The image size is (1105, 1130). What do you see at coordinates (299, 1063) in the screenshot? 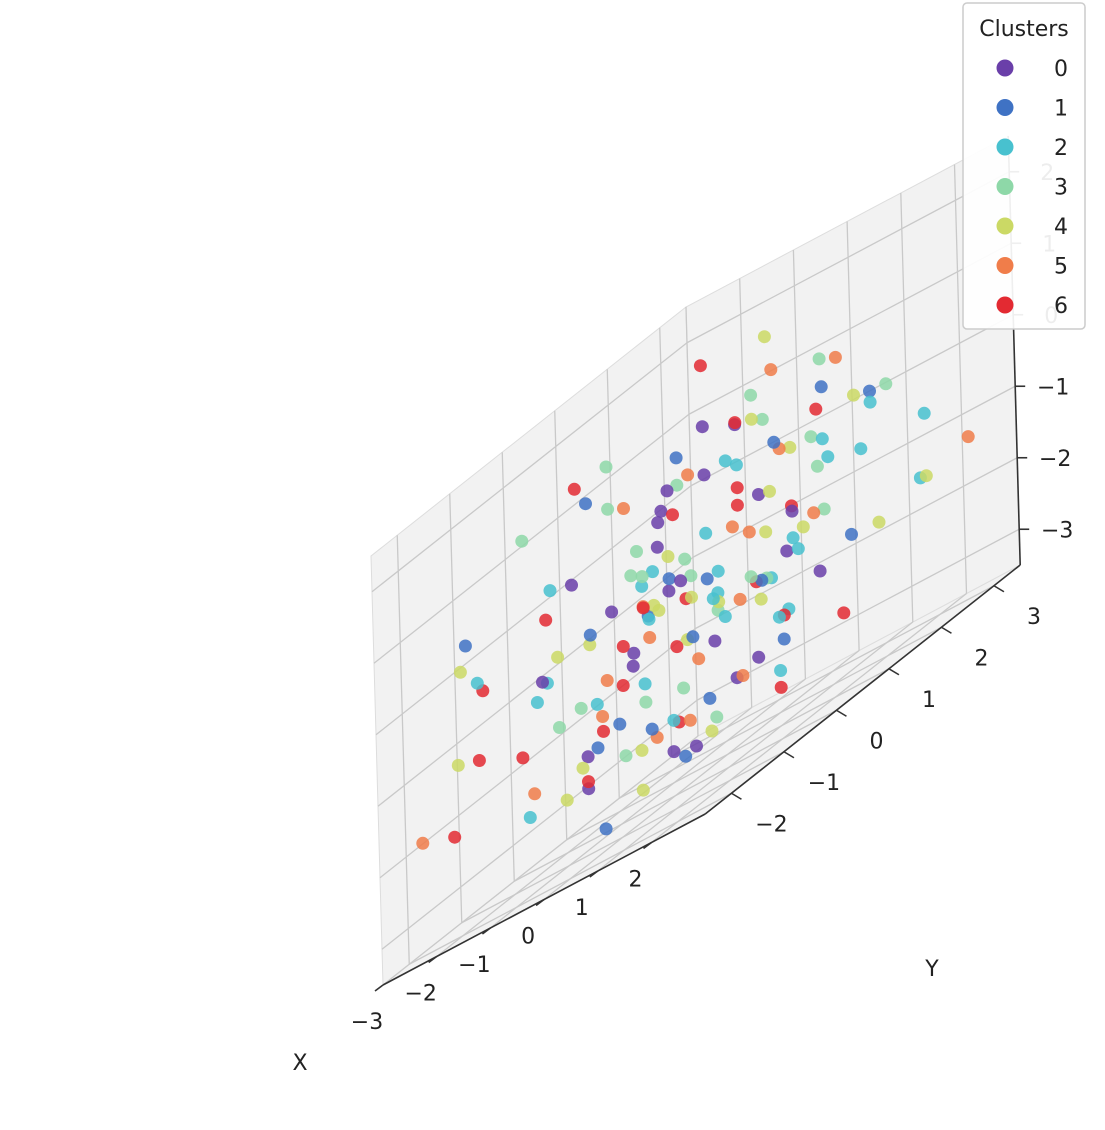
I see `x-axis-label: X` at bounding box center [299, 1063].